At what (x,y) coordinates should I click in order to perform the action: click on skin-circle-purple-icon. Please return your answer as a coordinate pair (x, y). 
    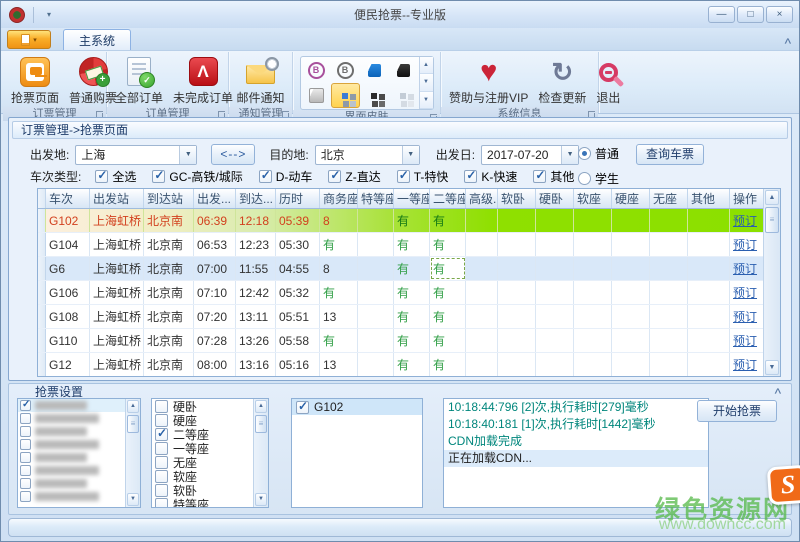
    Looking at the image, I should click on (316, 70).